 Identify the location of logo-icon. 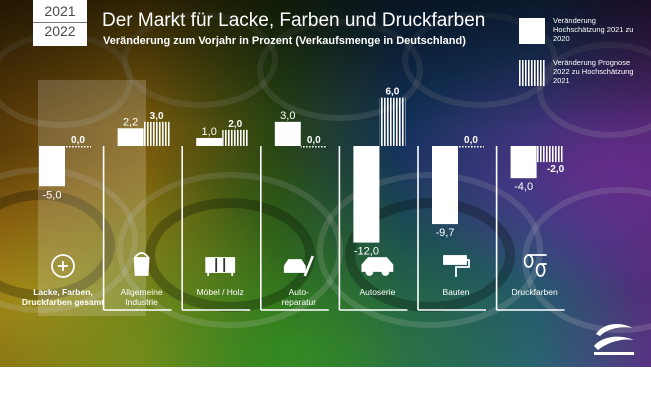
(614, 339).